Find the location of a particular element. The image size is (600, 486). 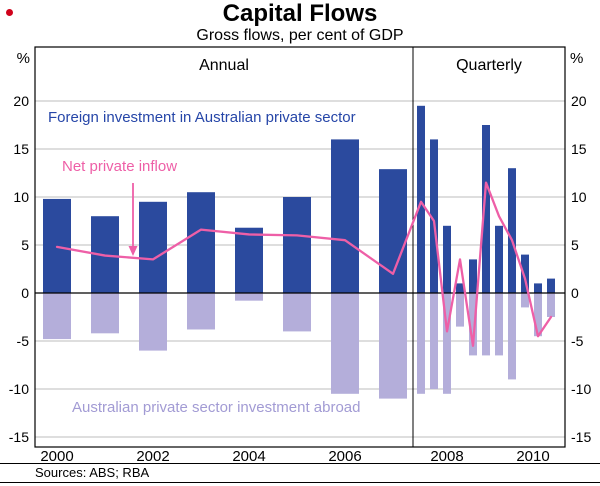

net-label-arrowhead is located at coordinates (133, 251).